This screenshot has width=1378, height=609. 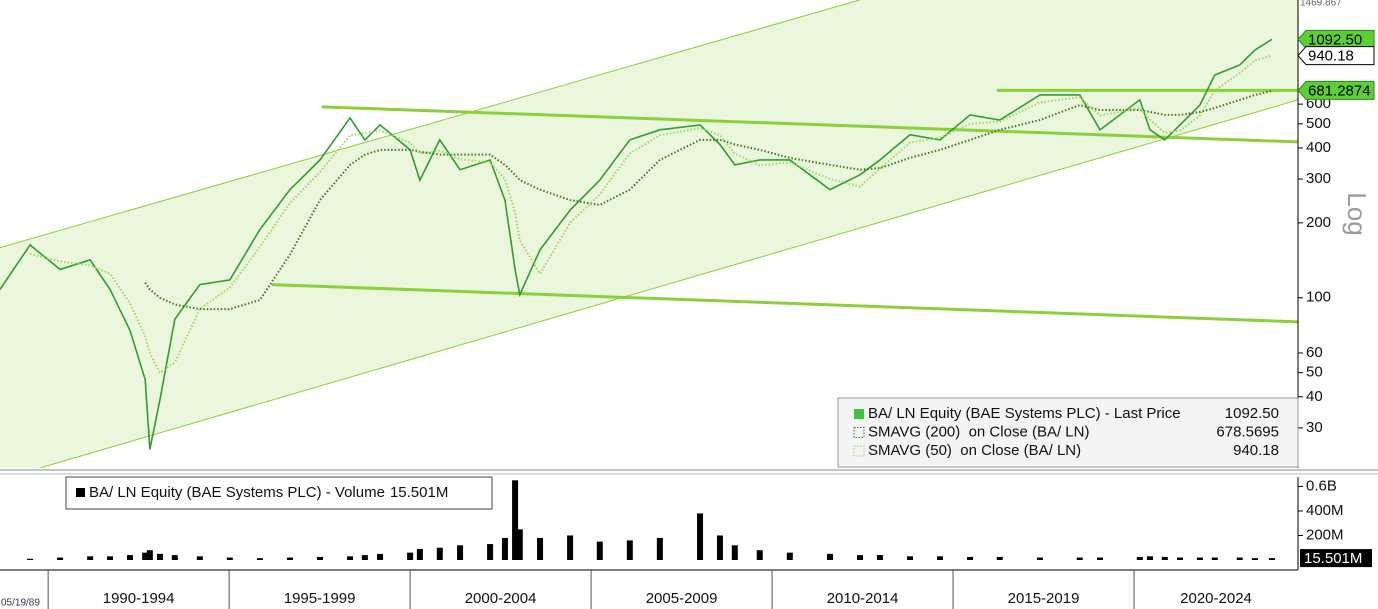 What do you see at coordinates (1318, 297) in the screenshot?
I see `y-tick-label: 100` at bounding box center [1318, 297].